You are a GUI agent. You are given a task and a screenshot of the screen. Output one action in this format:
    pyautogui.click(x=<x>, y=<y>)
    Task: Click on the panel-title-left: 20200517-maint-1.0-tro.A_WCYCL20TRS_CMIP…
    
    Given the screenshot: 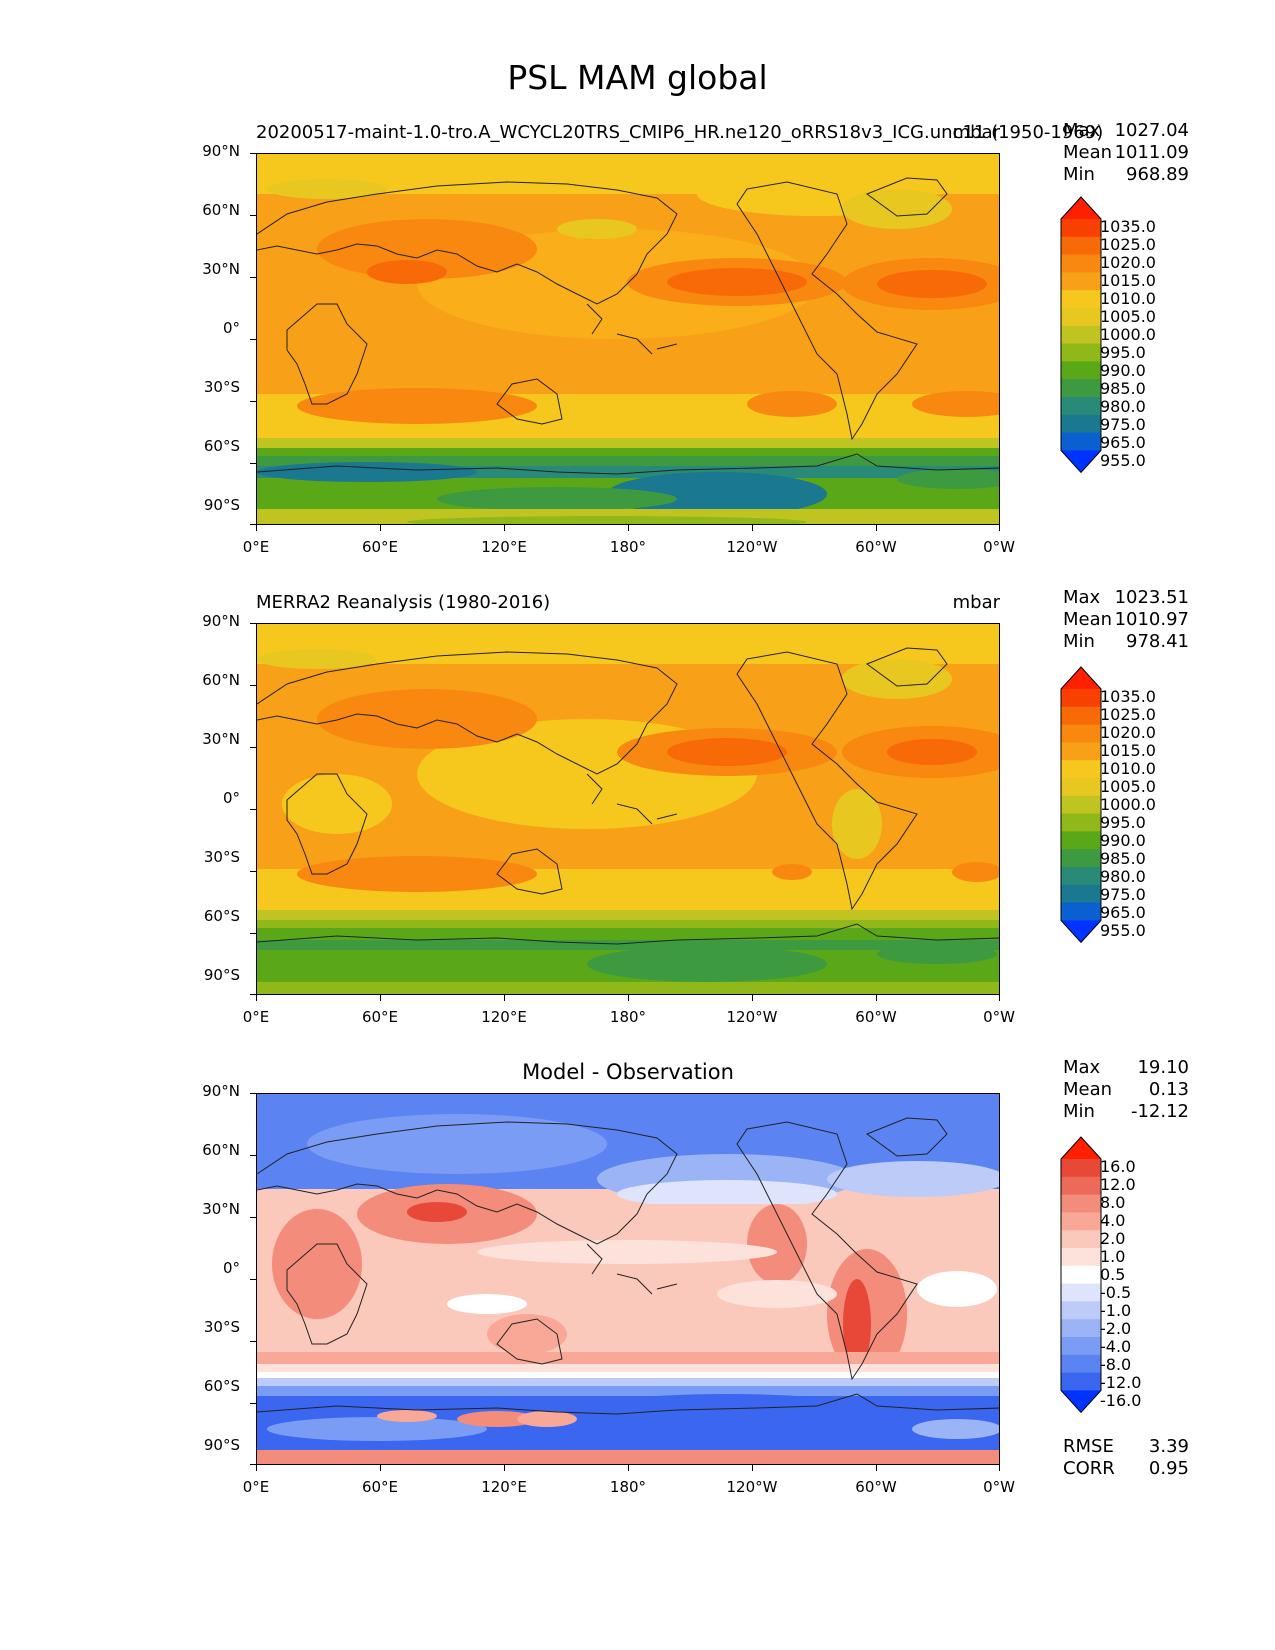 What is the action you would take?
    pyautogui.click(x=680, y=132)
    